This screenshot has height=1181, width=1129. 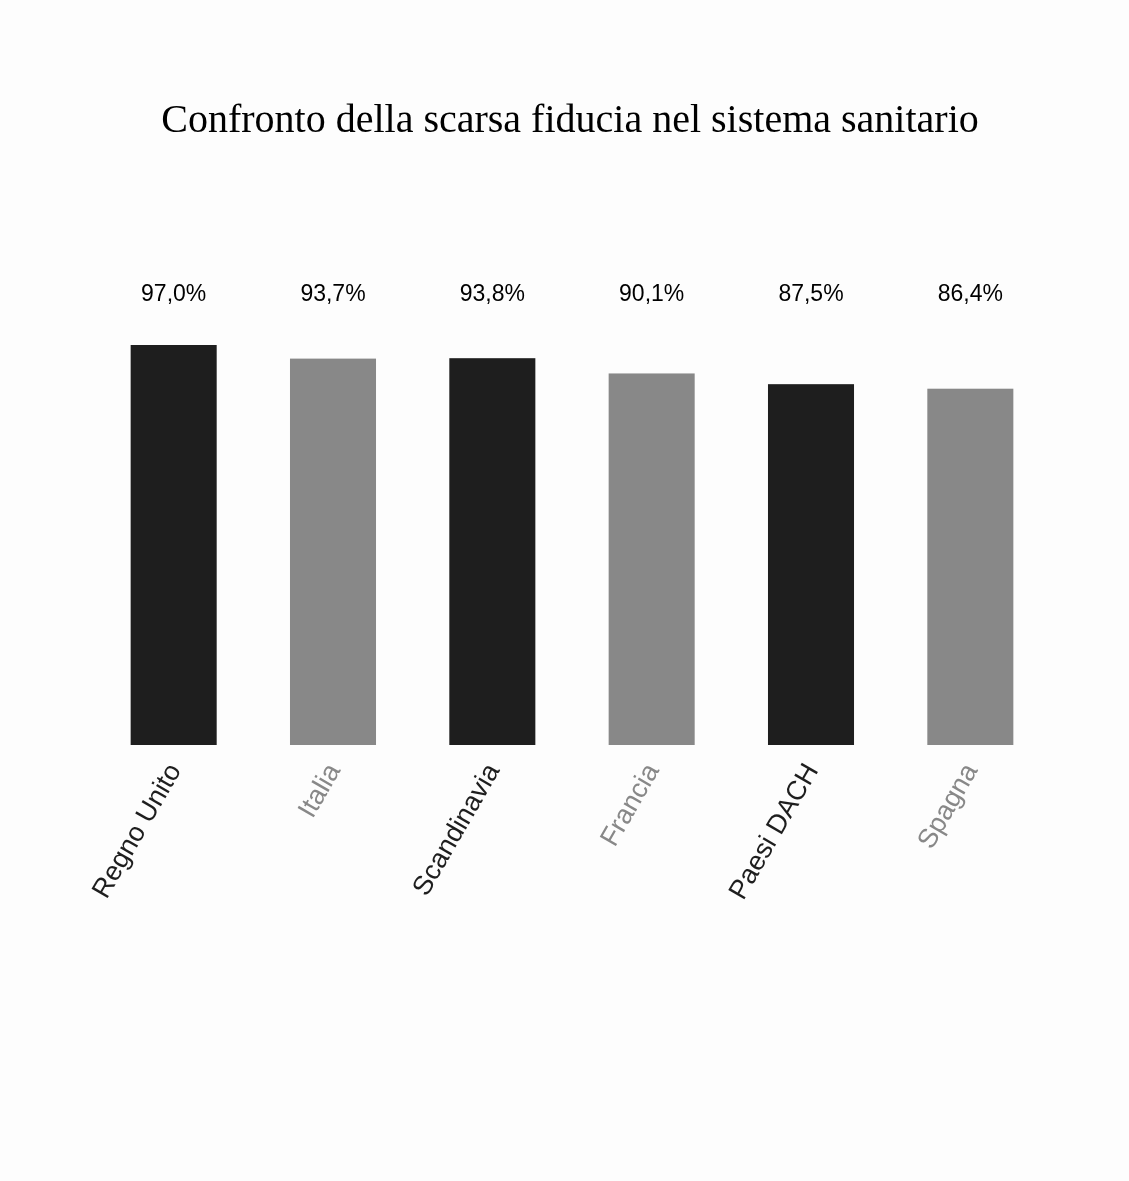 I want to click on data-label: 93,8%, so click(x=492, y=293).